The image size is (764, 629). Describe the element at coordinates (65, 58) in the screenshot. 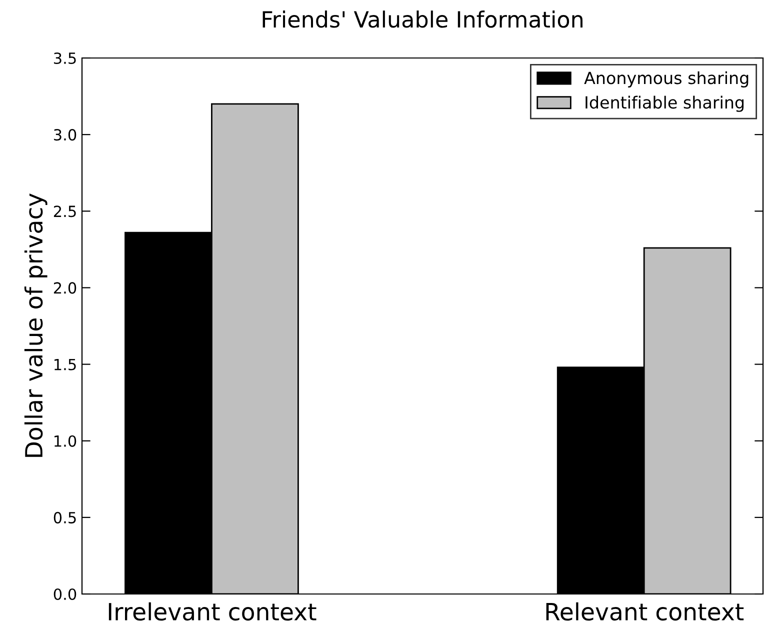

I see `y-tick-label: 3.5` at that location.